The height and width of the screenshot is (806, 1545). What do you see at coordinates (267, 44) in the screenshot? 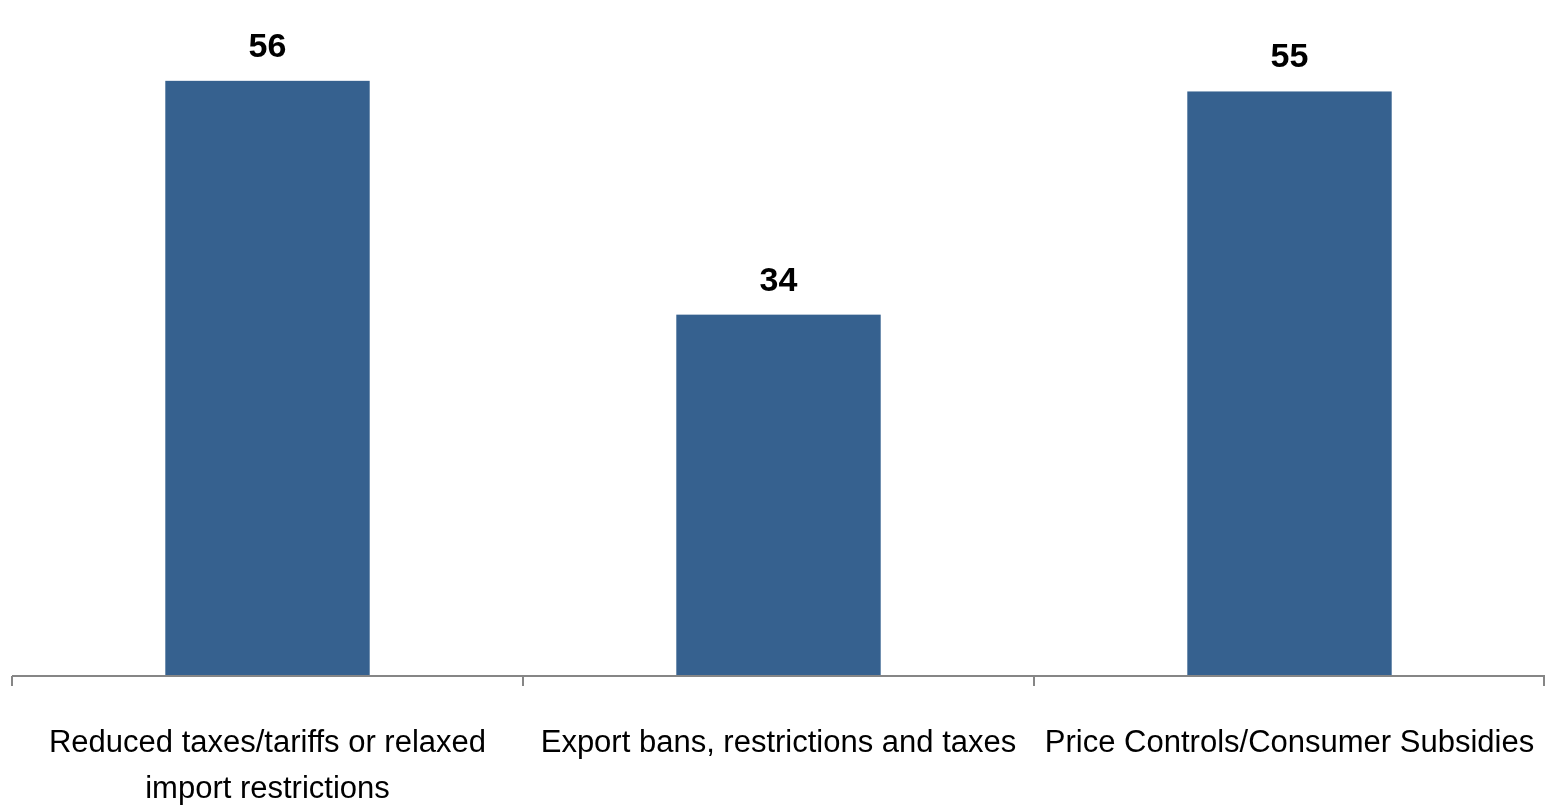
I see `data-label: 56` at bounding box center [267, 44].